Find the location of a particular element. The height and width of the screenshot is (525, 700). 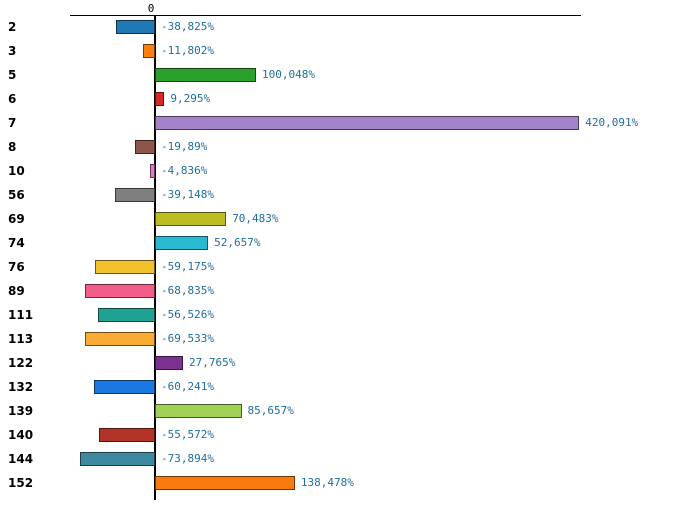

value-label: 100,048% is located at coordinates (289, 74).